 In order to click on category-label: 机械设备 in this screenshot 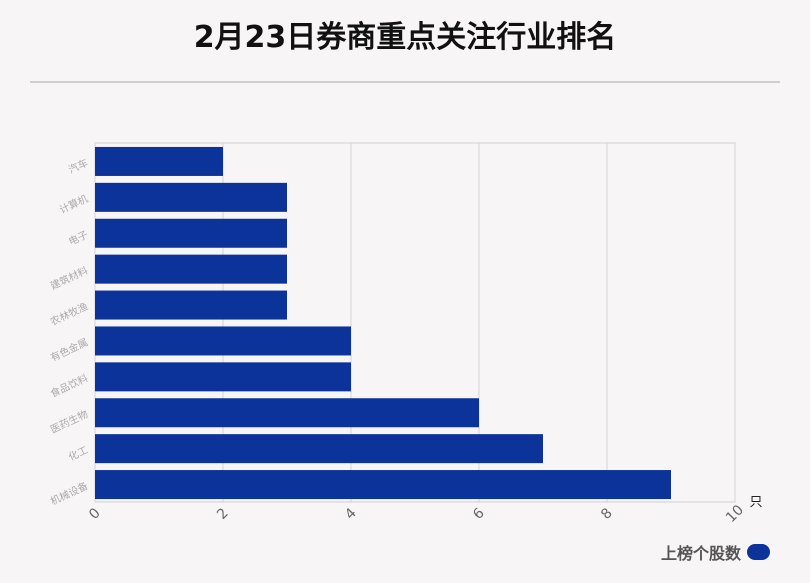, I will do `click(69, 493)`.